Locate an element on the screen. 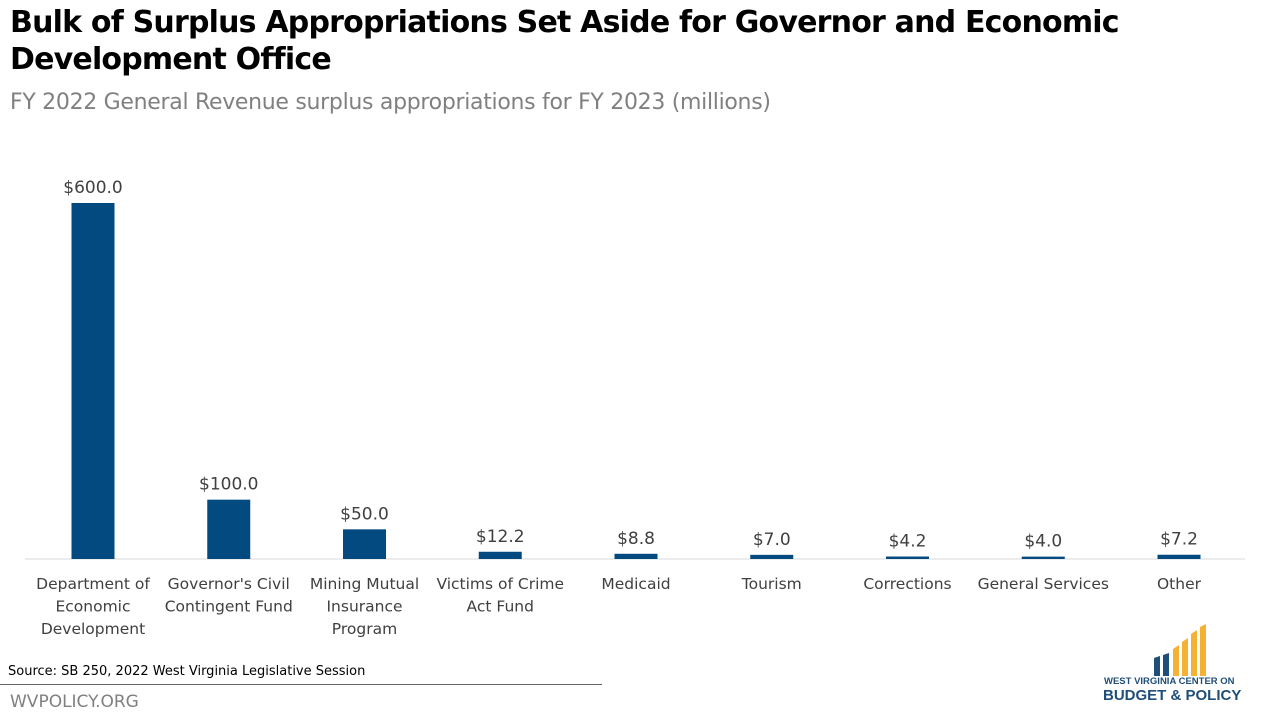 The width and height of the screenshot is (1280, 720). category-label: Insurance is located at coordinates (364, 607).